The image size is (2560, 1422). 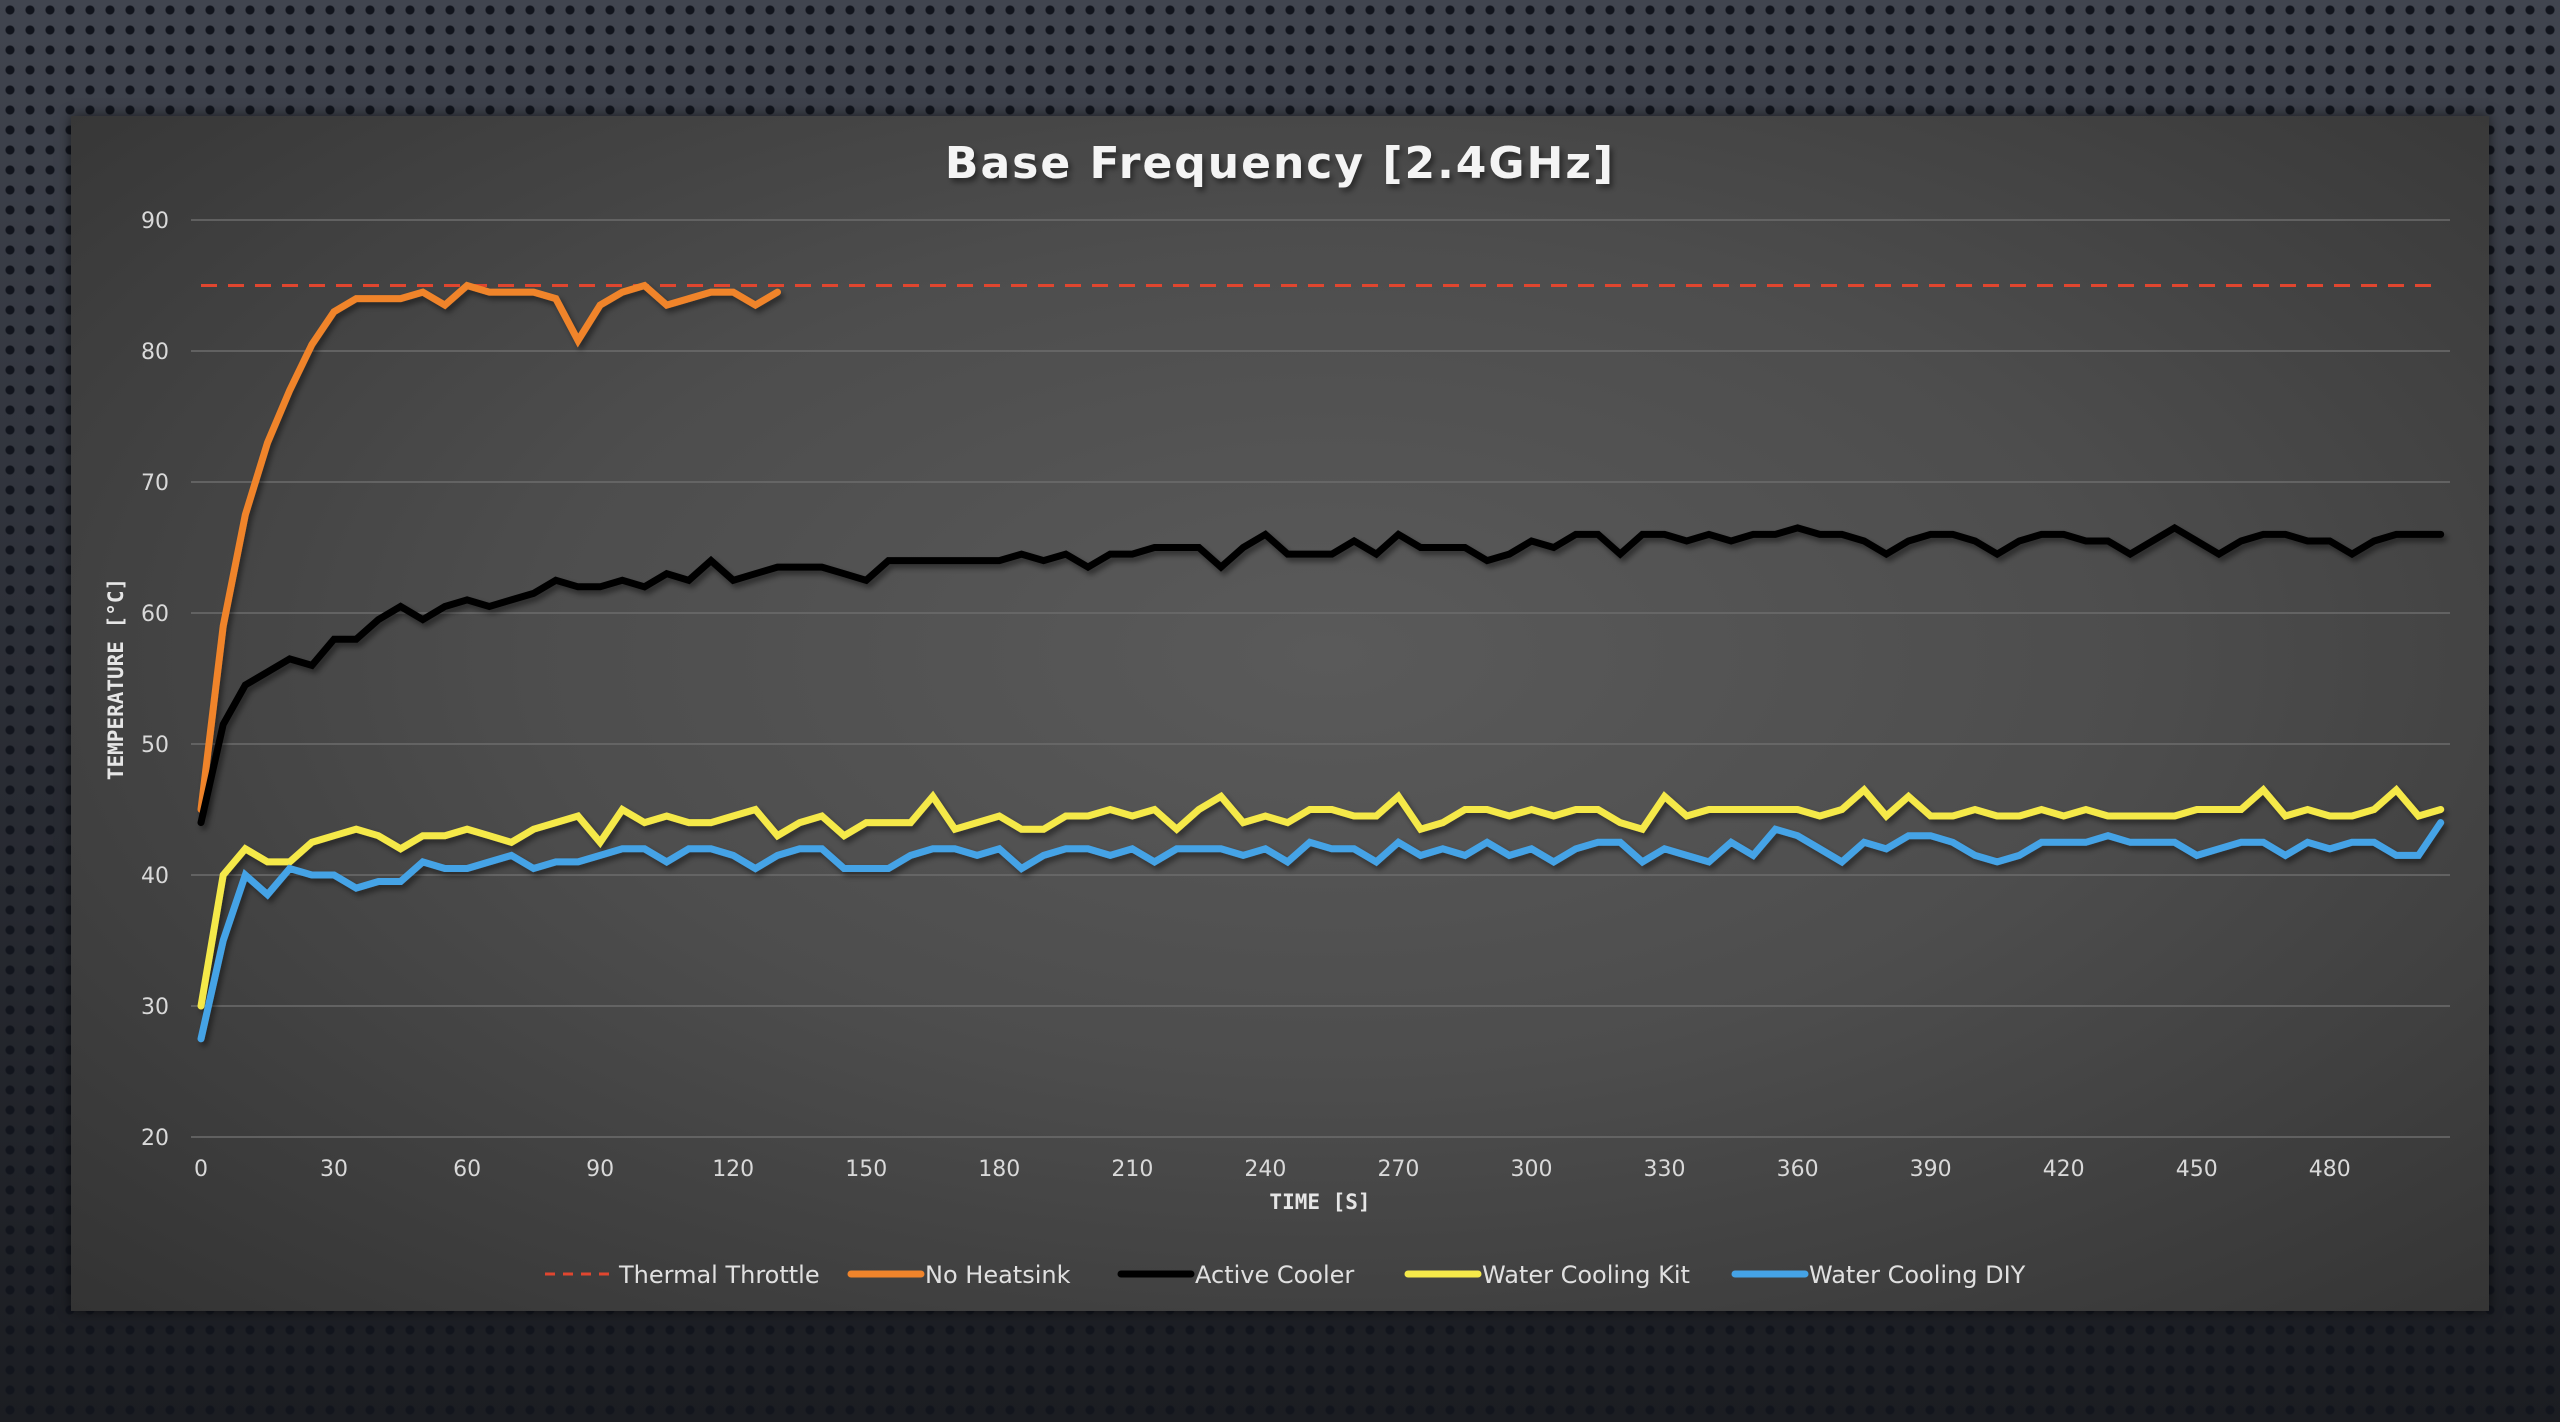 I want to click on y-tick-label: 70, so click(x=155, y=483).